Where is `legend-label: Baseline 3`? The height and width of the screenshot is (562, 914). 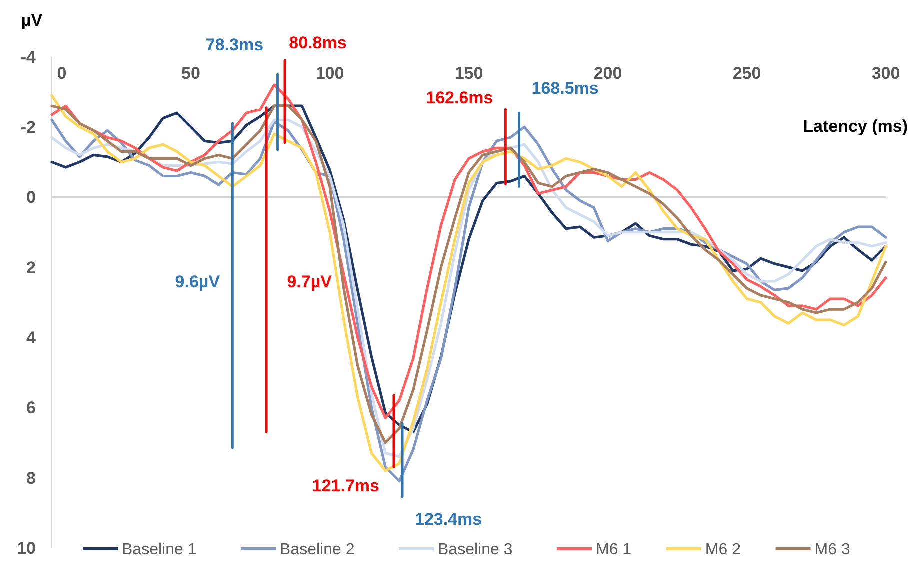 legend-label: Baseline 3 is located at coordinates (475, 550).